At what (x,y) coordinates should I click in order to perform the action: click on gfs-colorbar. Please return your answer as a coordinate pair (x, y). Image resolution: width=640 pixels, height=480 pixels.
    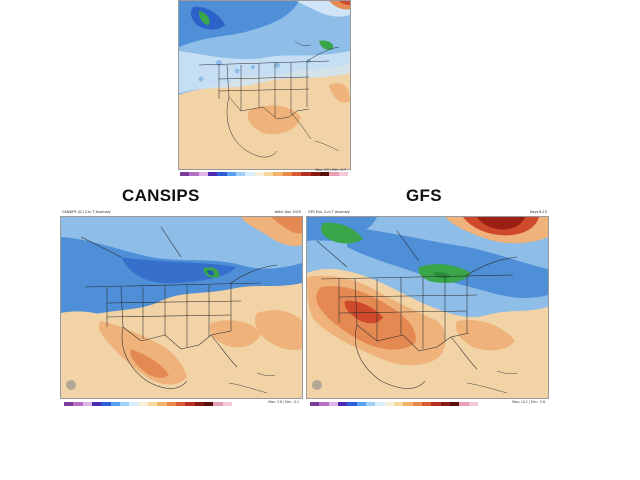
    Looking at the image, I should click on (394, 404).